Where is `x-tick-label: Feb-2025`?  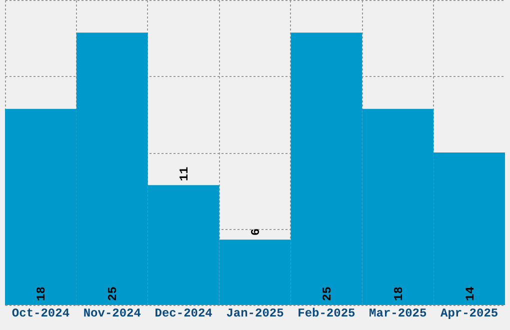 x-tick-label: Feb-2025 is located at coordinates (327, 313).